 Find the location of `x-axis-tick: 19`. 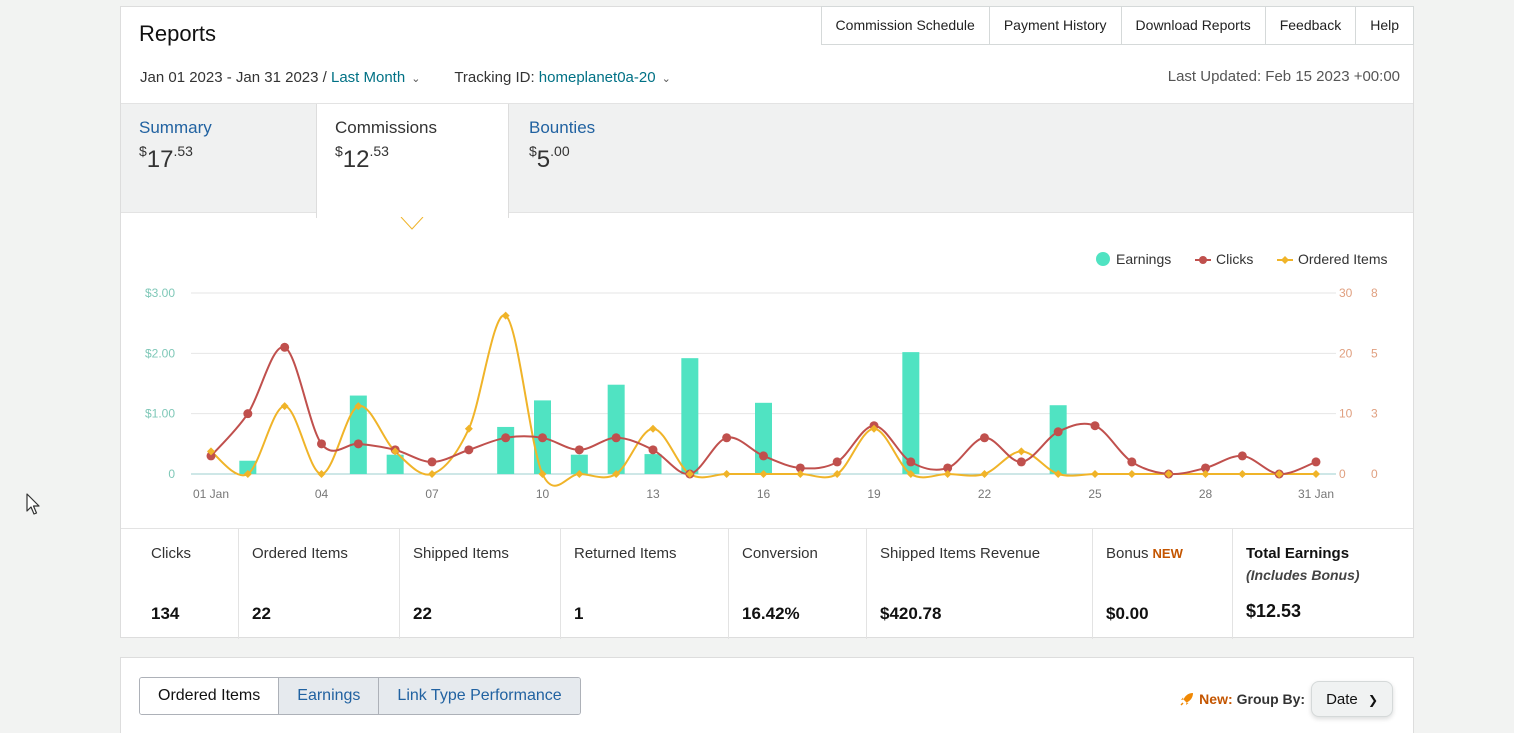

x-axis-tick: 19 is located at coordinates (874, 494).